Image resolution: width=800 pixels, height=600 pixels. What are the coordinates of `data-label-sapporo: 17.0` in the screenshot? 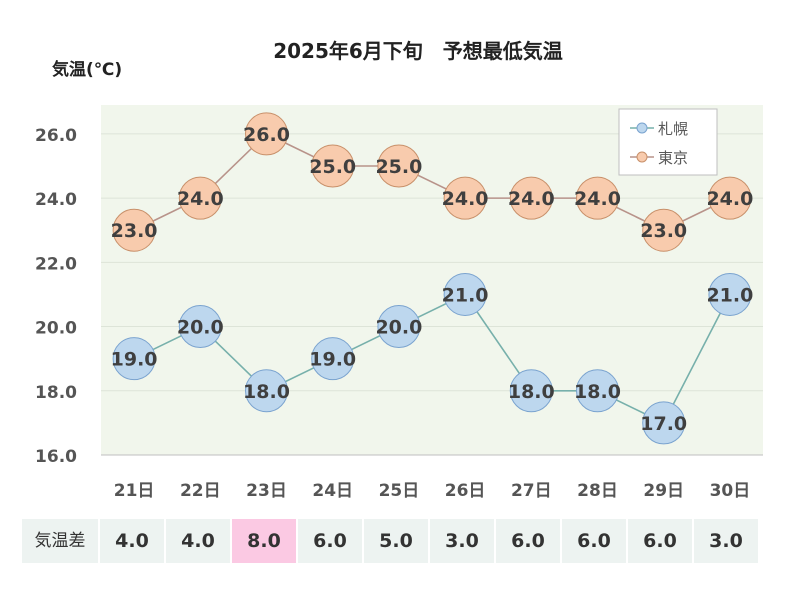 It's located at (663, 424).